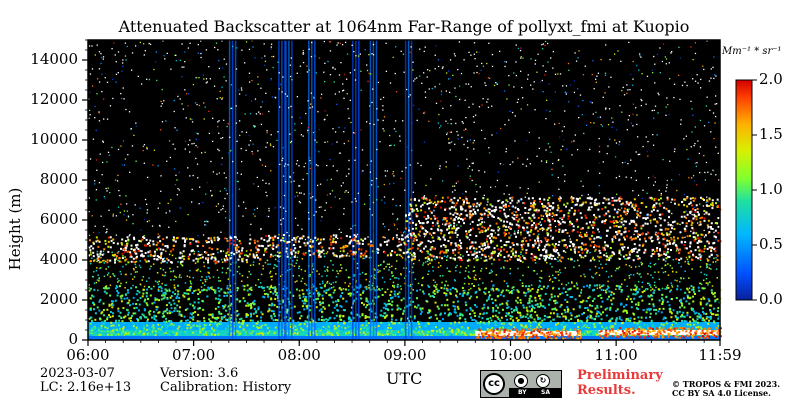 Image resolution: width=800 pixels, height=400 pixels. What do you see at coordinates (58, 219) in the screenshot?
I see `y-tick-label: 6000` at bounding box center [58, 219].